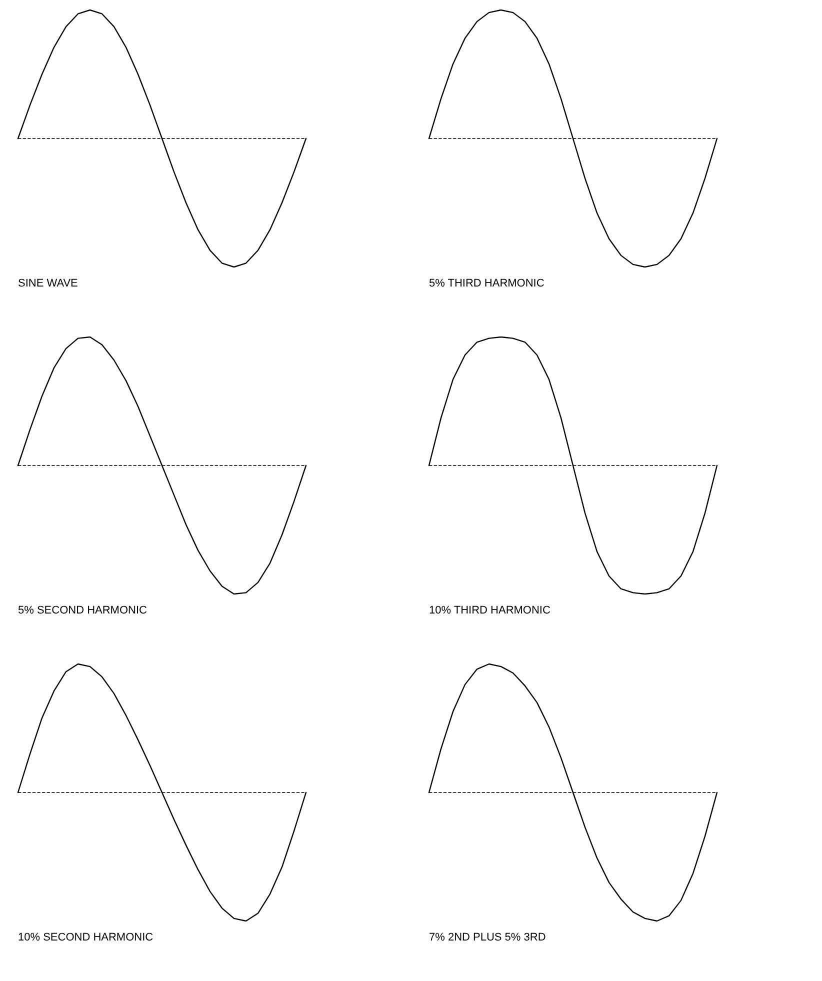 This screenshot has width=822, height=981. What do you see at coordinates (489, 610) in the screenshot?
I see `text: 10% THIRD HARMONIC` at bounding box center [489, 610].